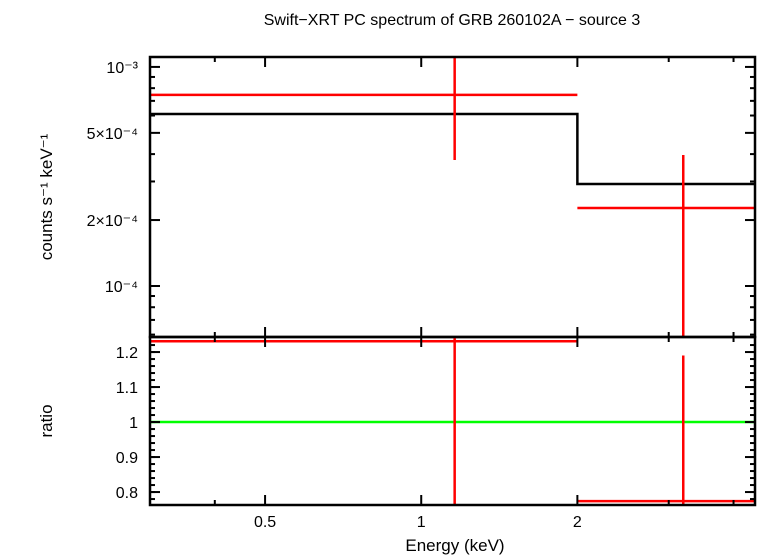 The width and height of the screenshot is (758, 556). I want to click on y-tick-label: 1.1, so click(127, 388).